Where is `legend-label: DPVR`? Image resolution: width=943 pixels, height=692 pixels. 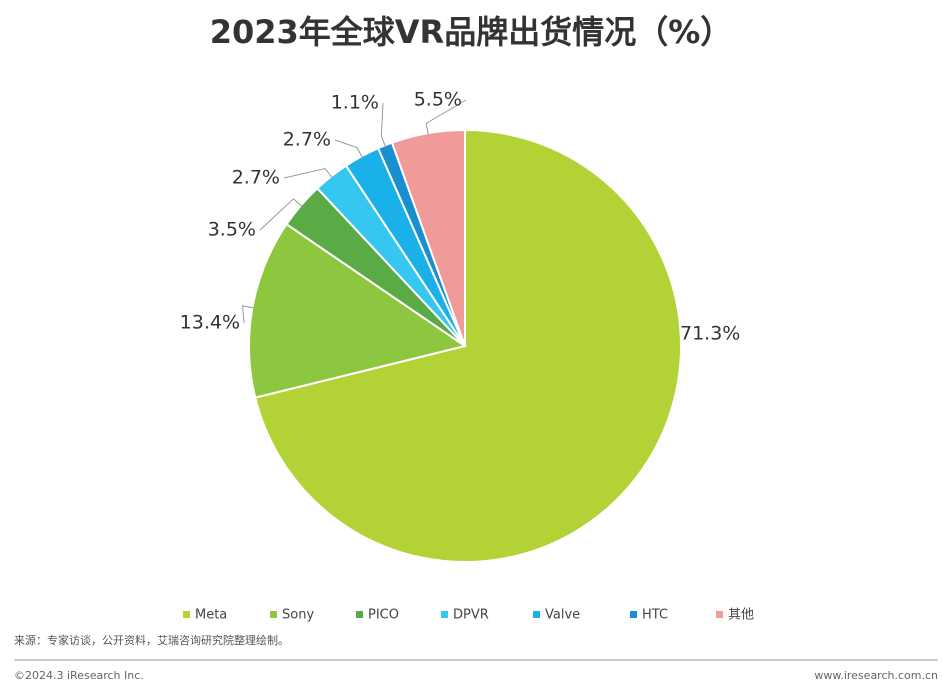
legend-label: DPVR is located at coordinates (471, 615).